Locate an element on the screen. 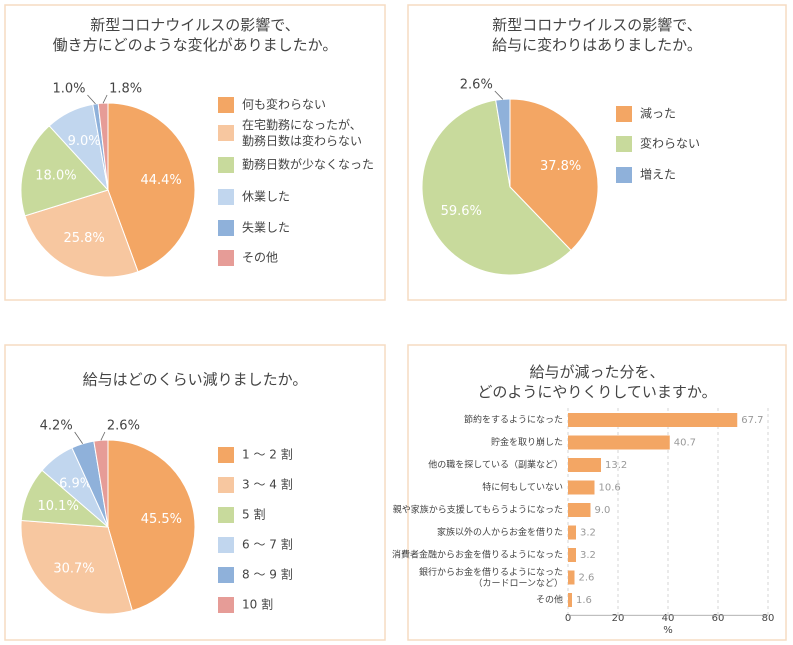  x-axis-label: % is located at coordinates (668, 630).